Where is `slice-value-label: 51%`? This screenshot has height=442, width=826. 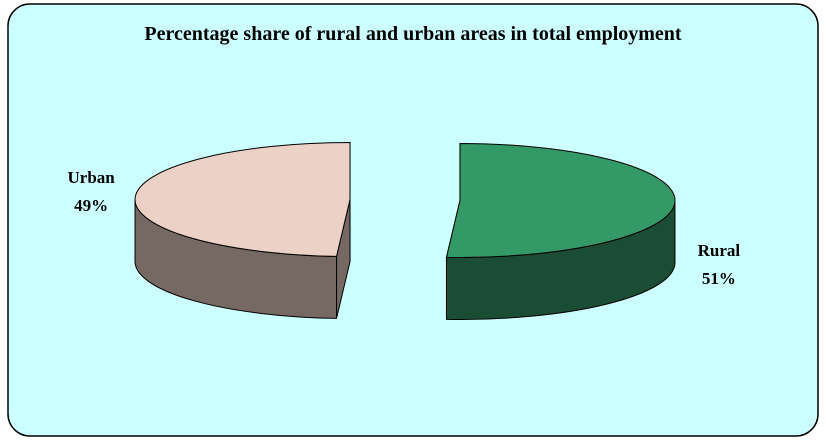 slice-value-label: 51% is located at coordinates (719, 278).